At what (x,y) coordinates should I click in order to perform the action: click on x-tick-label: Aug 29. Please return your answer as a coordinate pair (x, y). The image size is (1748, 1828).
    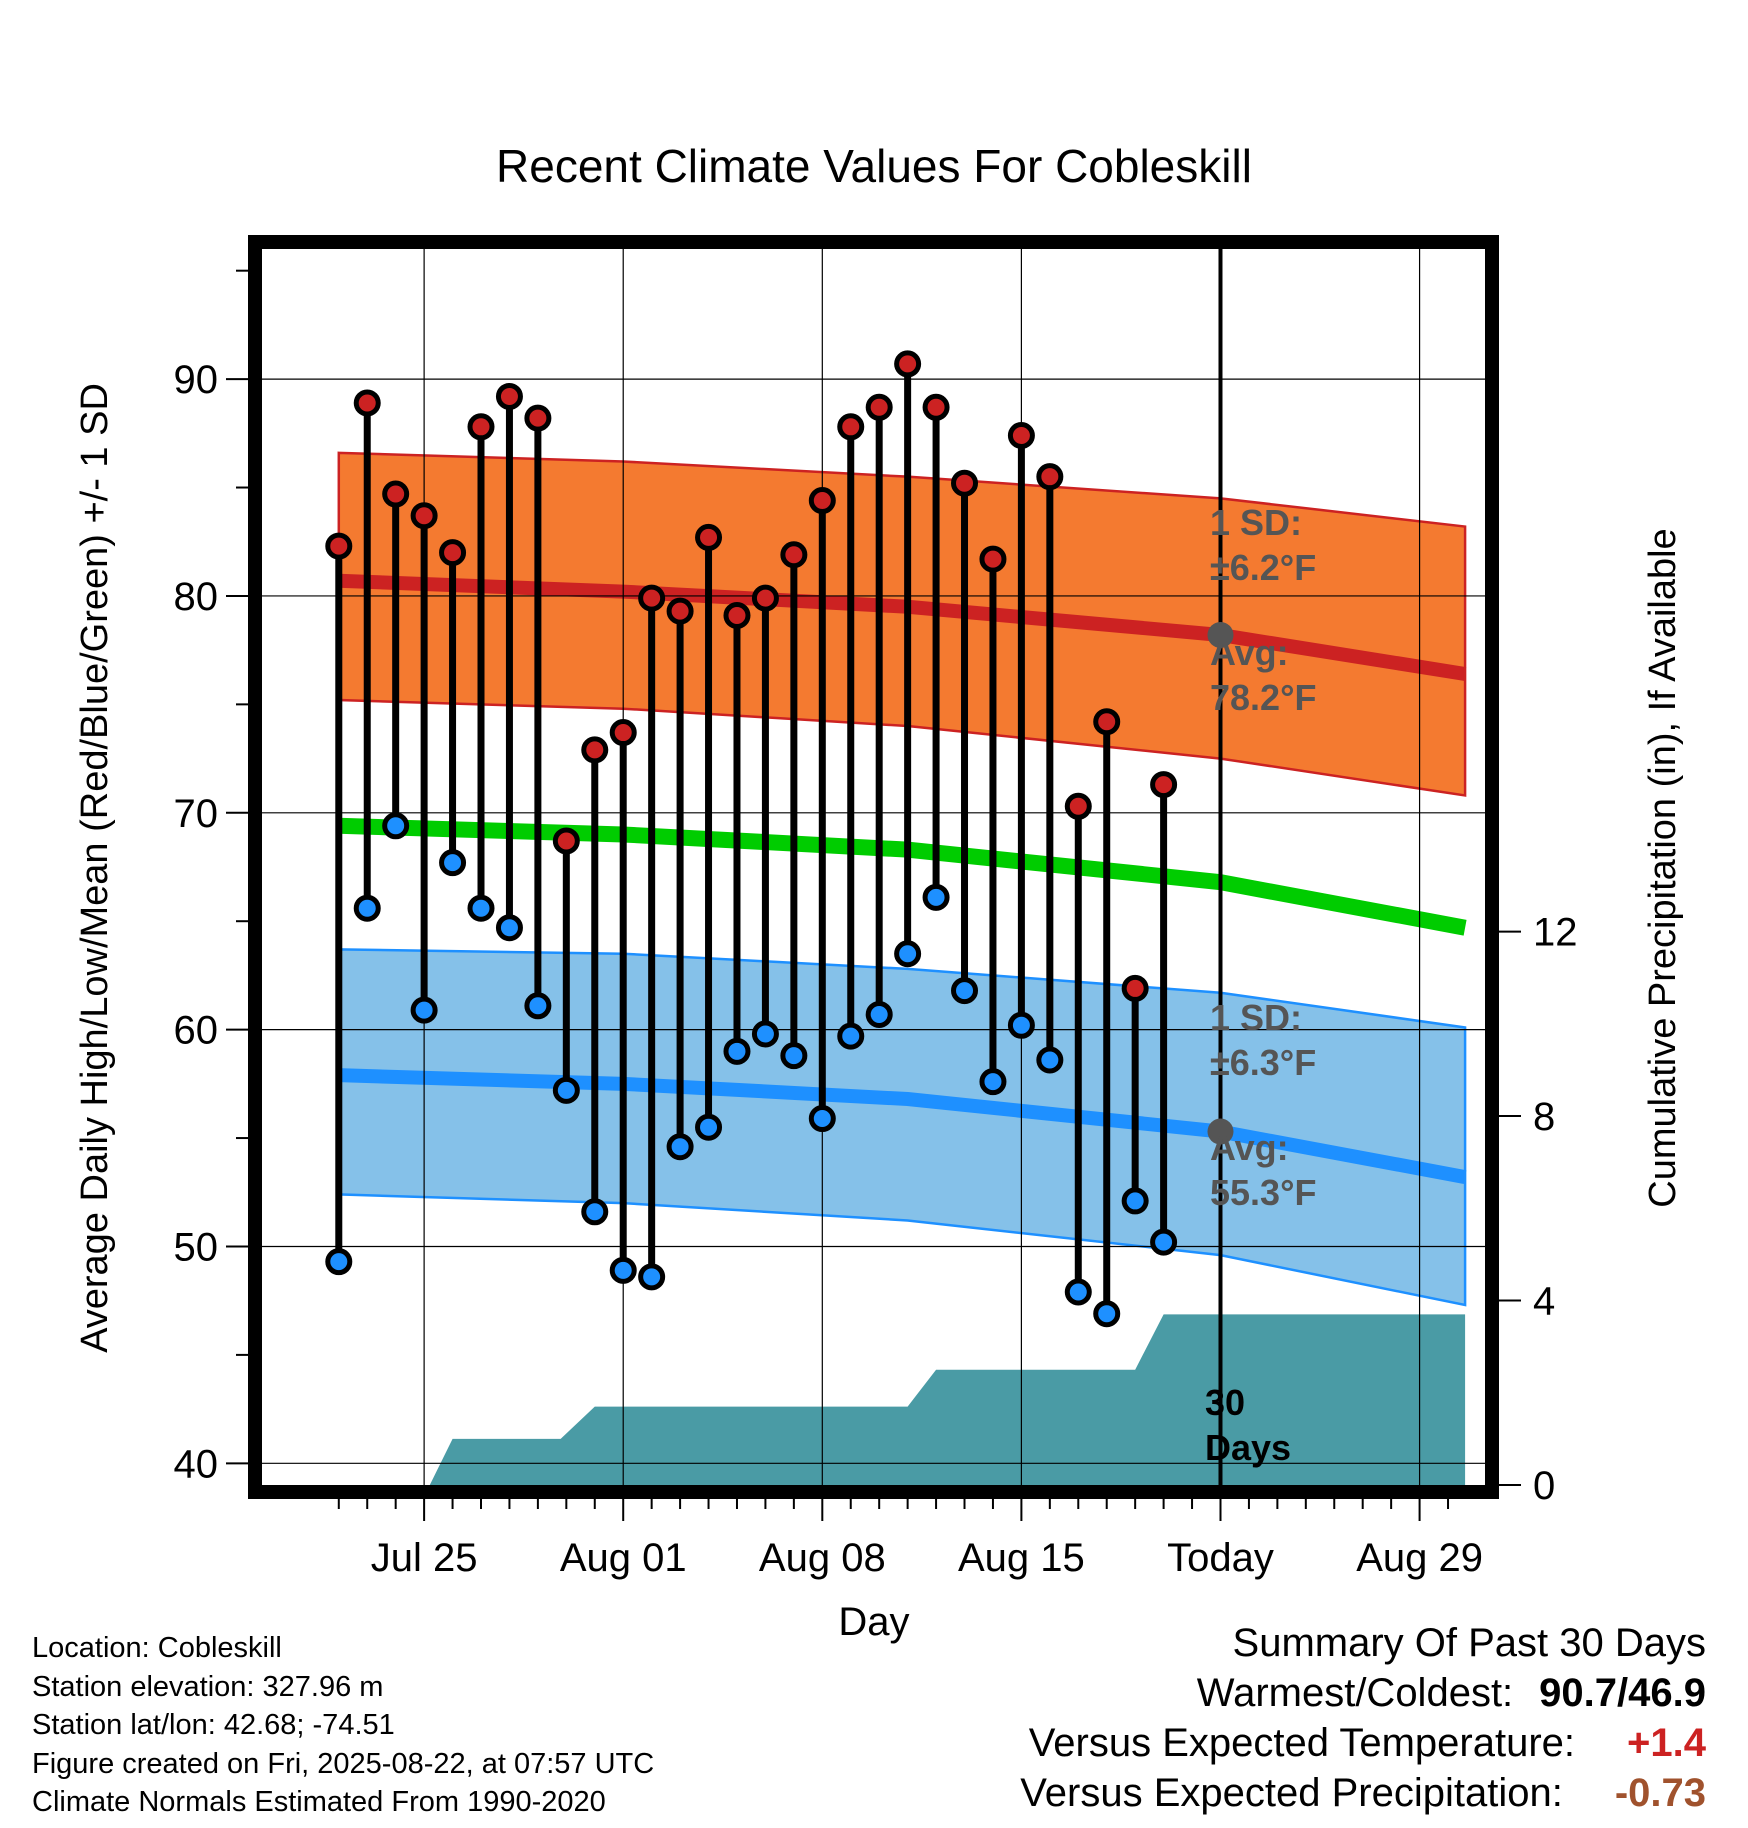
    Looking at the image, I should click on (1419, 1558).